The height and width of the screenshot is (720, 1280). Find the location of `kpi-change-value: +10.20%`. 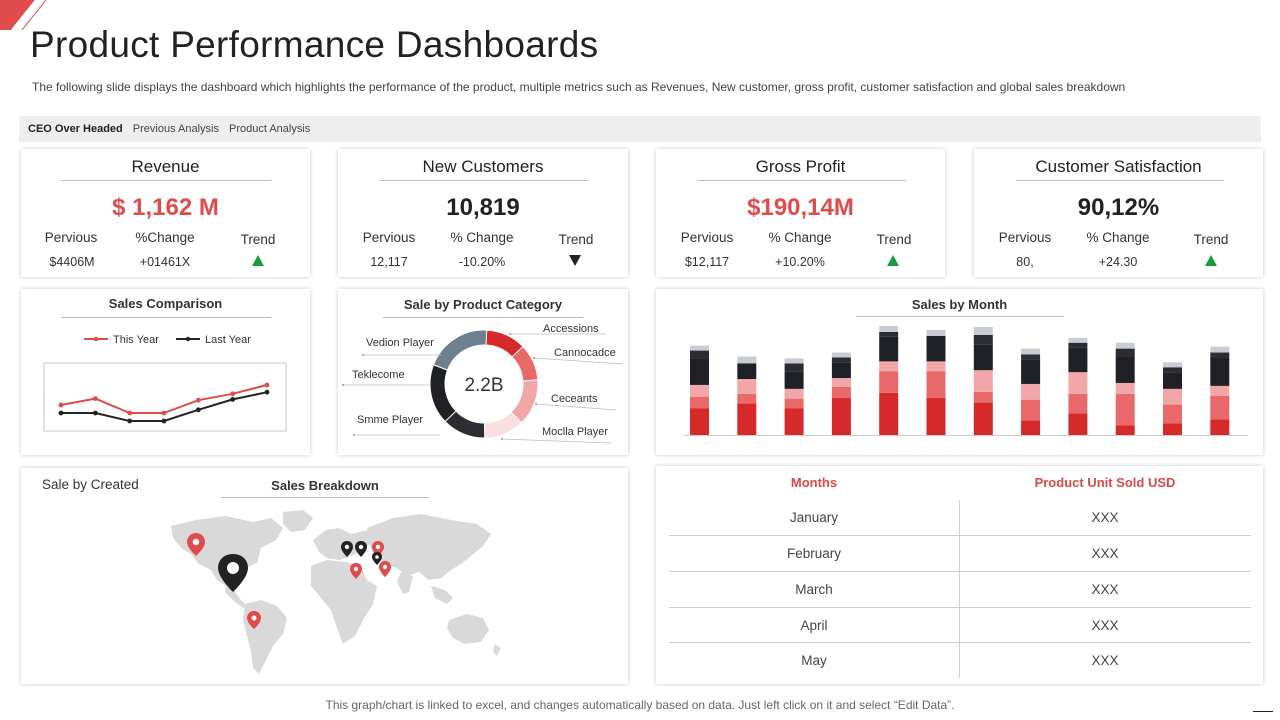

kpi-change-value: +10.20% is located at coordinates (800, 262).